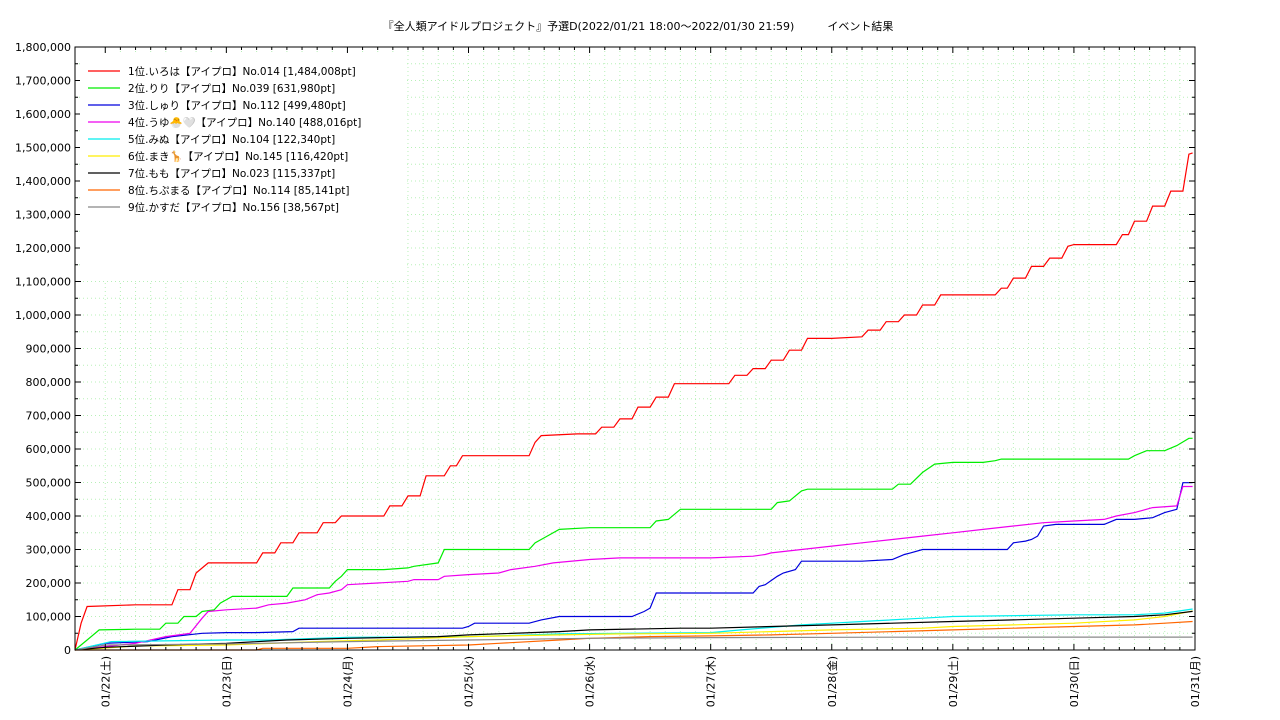  I want to click on y-tick-label: 1,600,000, so click(43, 114).